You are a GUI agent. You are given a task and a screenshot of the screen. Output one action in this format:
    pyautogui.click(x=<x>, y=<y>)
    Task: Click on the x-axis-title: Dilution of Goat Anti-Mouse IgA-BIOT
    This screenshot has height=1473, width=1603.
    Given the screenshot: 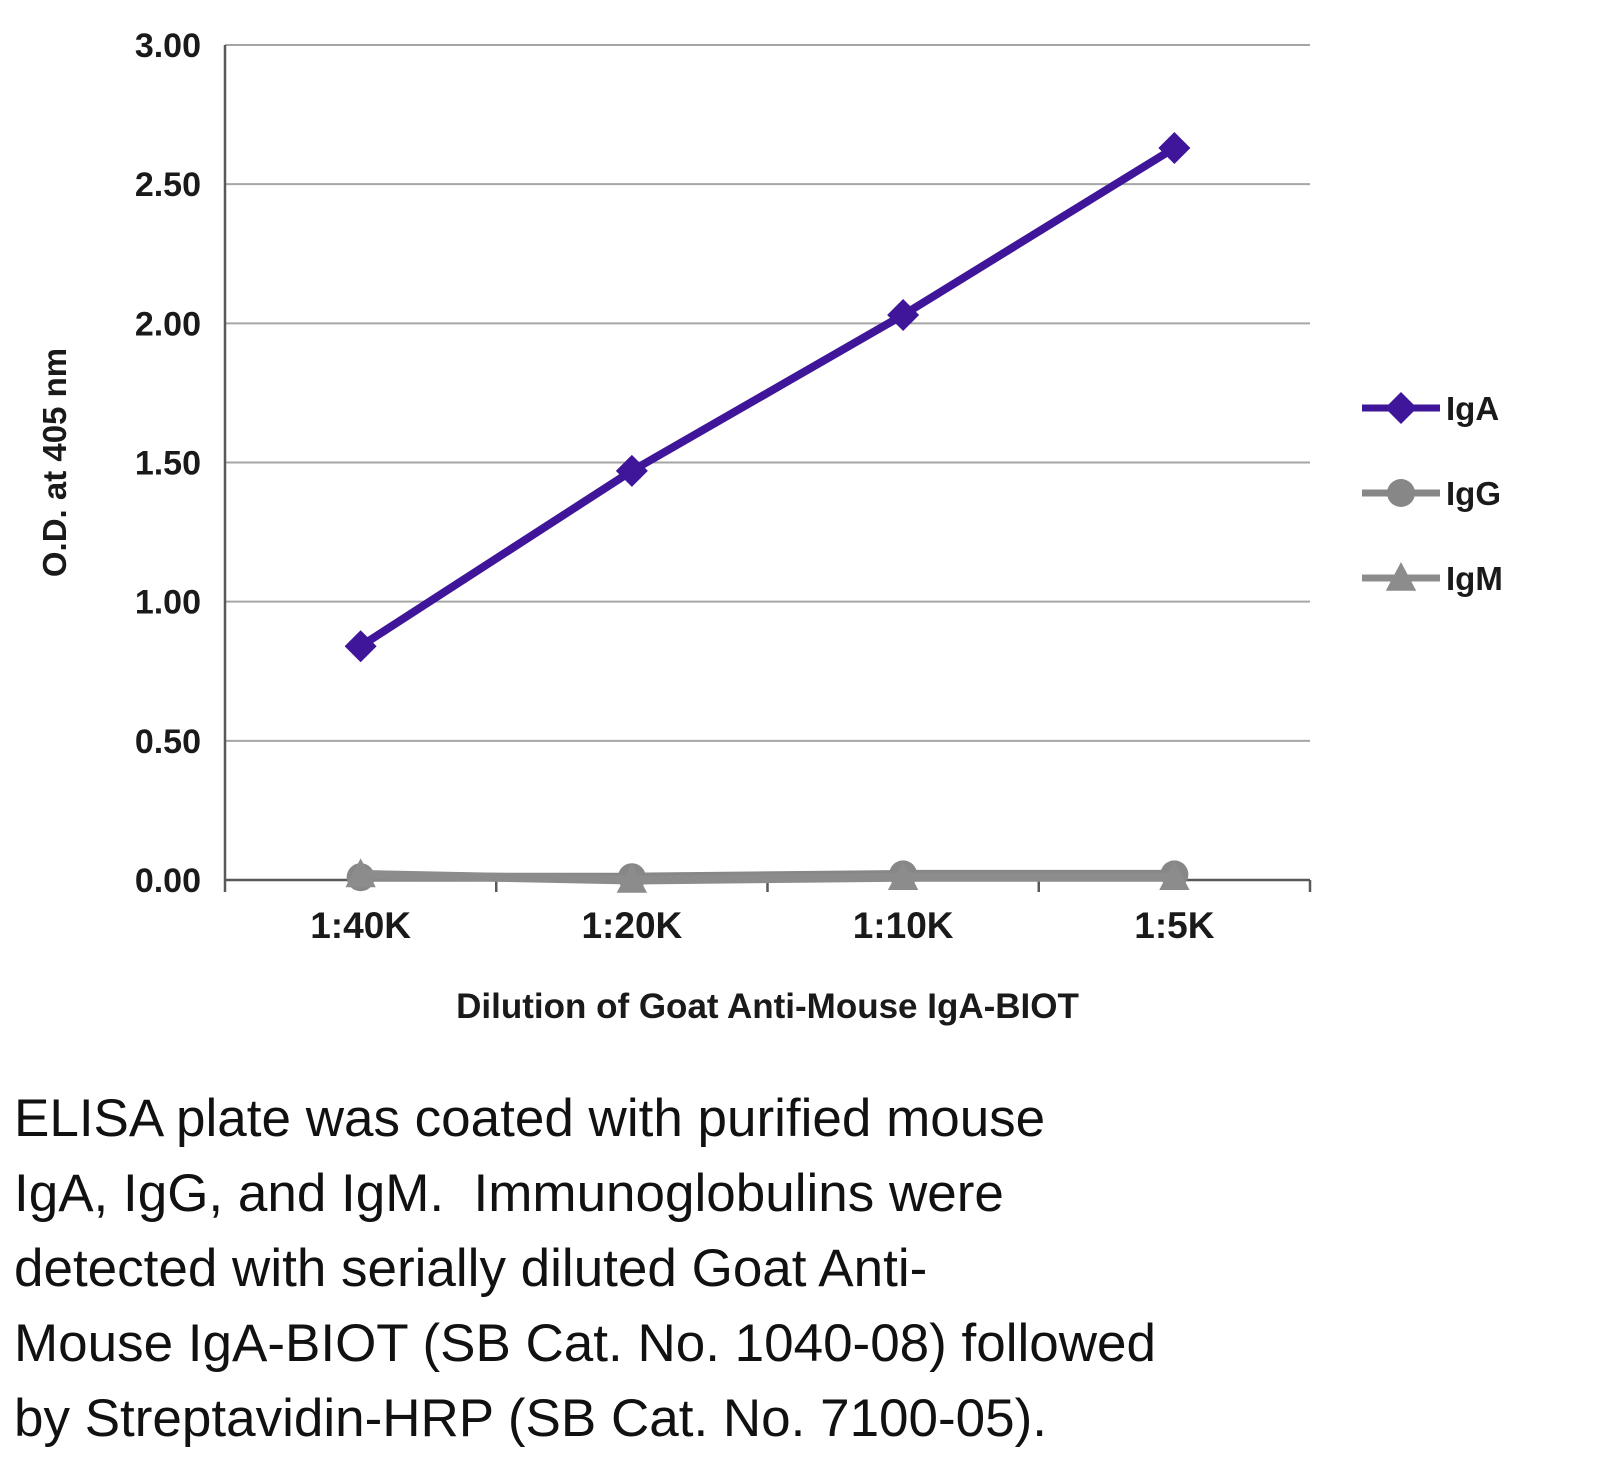 What is the action you would take?
    pyautogui.click(x=767, y=1006)
    